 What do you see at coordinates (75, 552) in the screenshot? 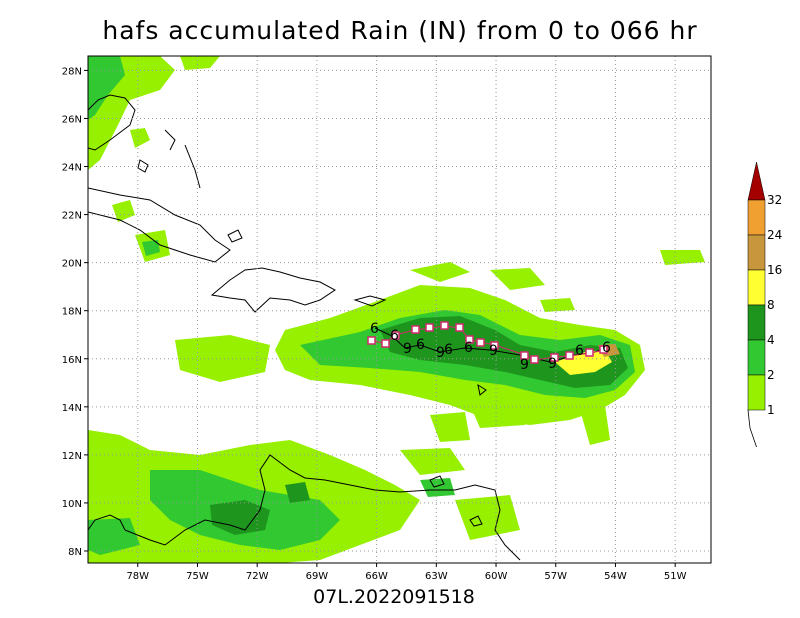
I see `lat-label: 8N` at bounding box center [75, 552].